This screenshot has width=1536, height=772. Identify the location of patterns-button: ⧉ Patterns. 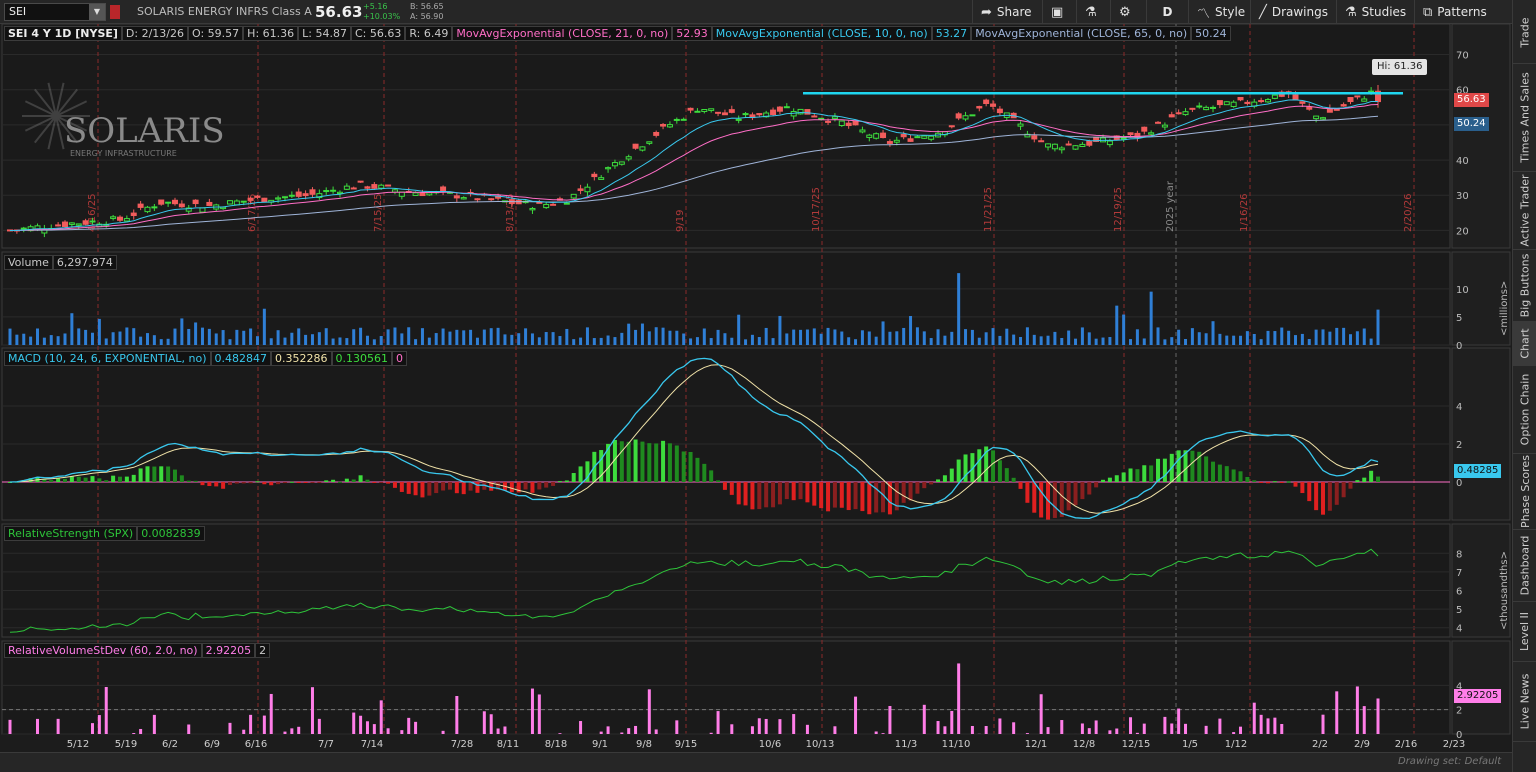
(1459, 12).